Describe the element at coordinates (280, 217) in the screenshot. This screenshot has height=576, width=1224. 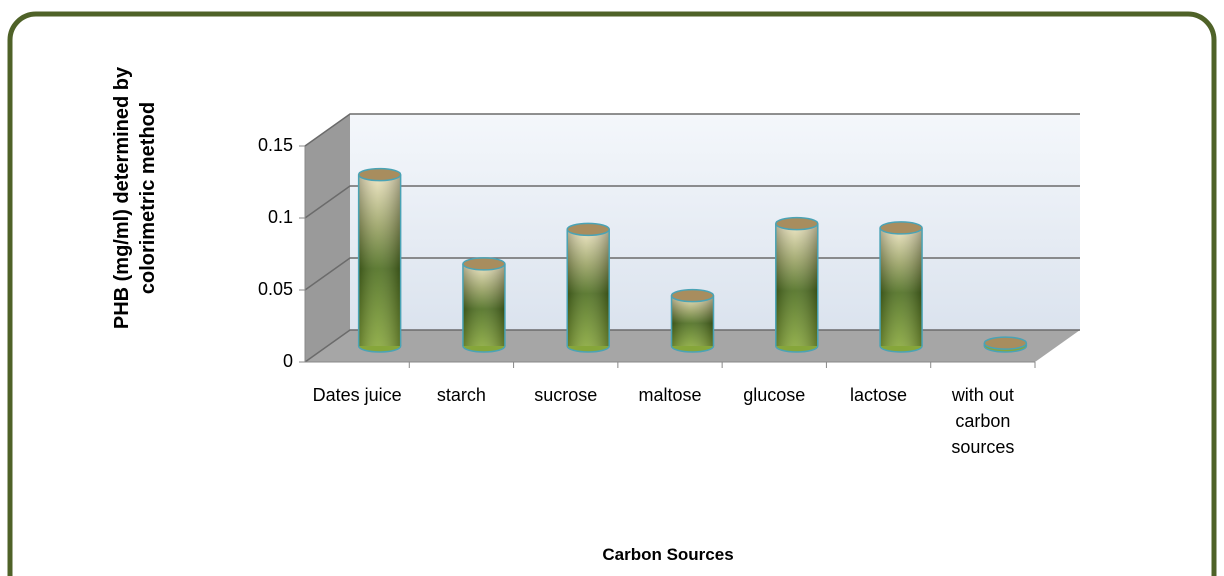
I see `y-tick-label: 0.1` at that location.